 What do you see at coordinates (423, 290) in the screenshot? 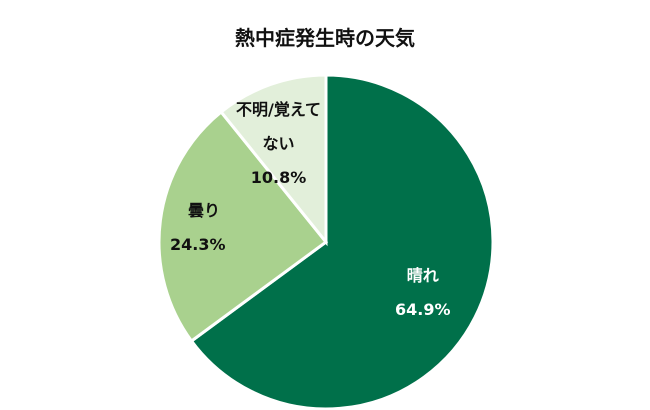
I see `slice-label-sunny: 晴れ 64.9%` at bounding box center [423, 290].